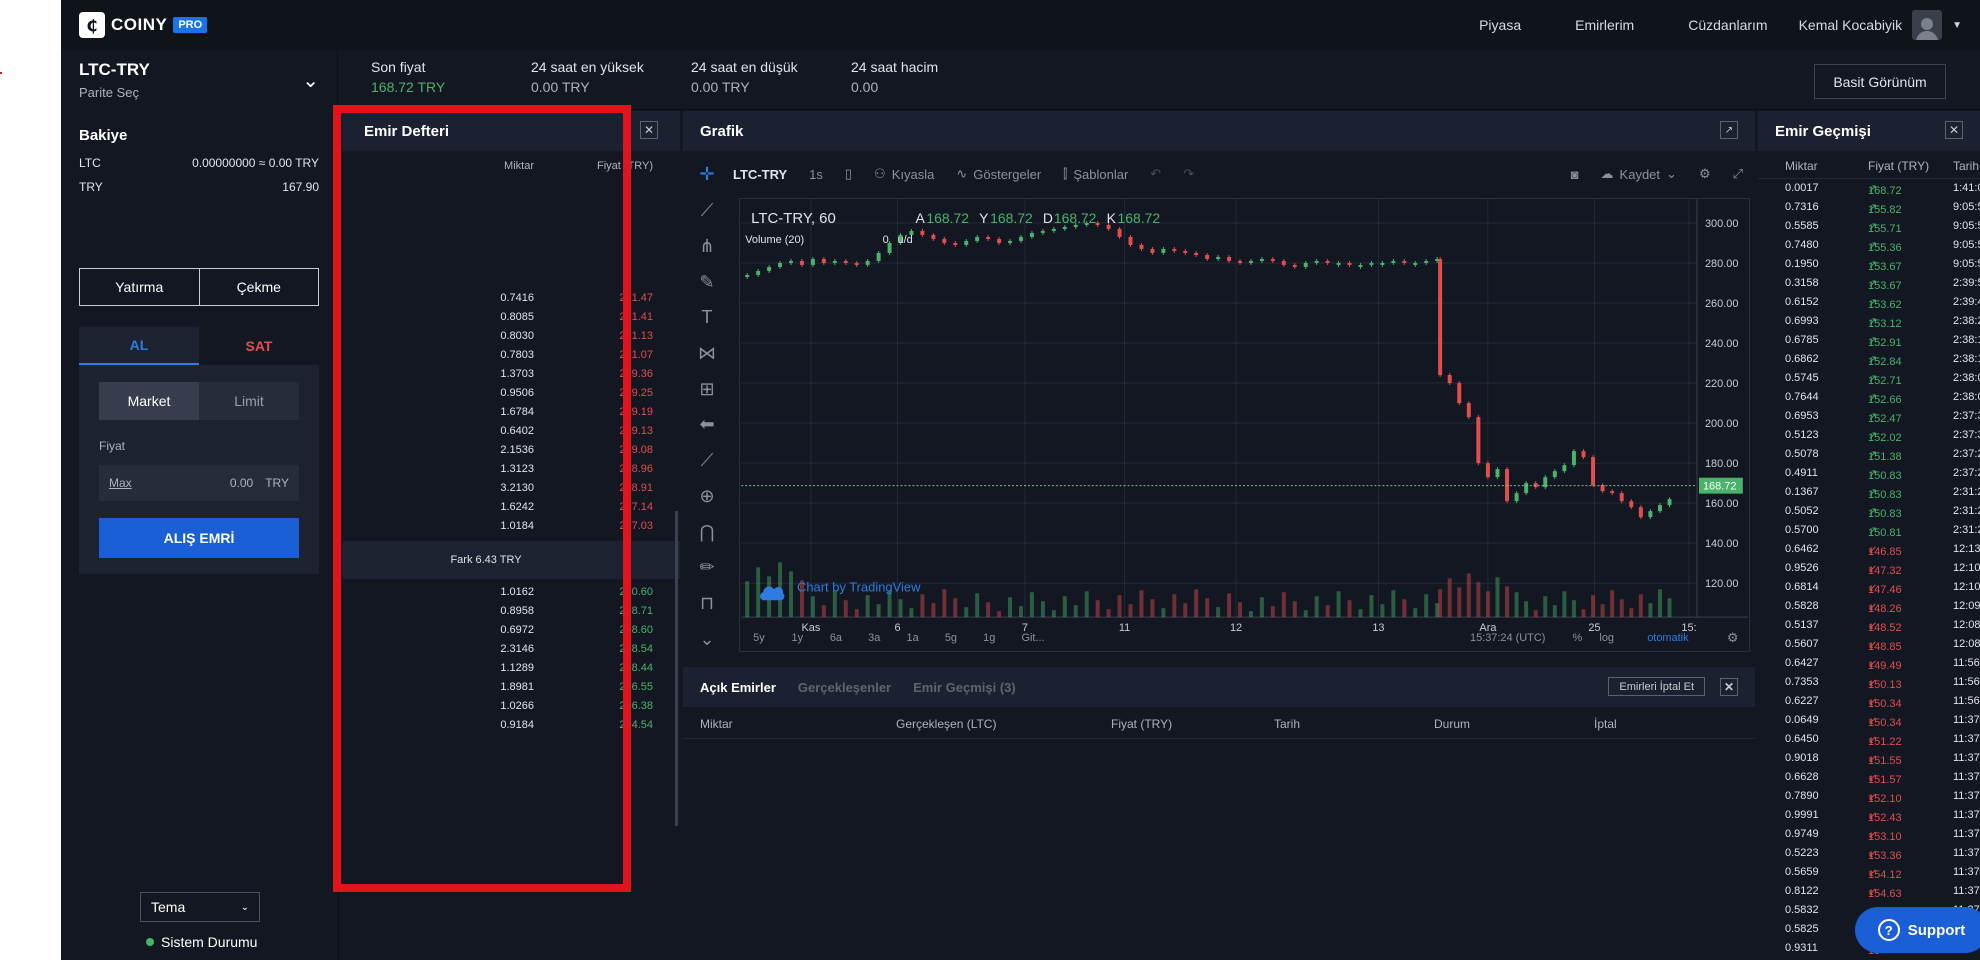 The image size is (1980, 960). What do you see at coordinates (511, 320) in the screenshot?
I see `ask-row: 0.8085 221.41` at bounding box center [511, 320].